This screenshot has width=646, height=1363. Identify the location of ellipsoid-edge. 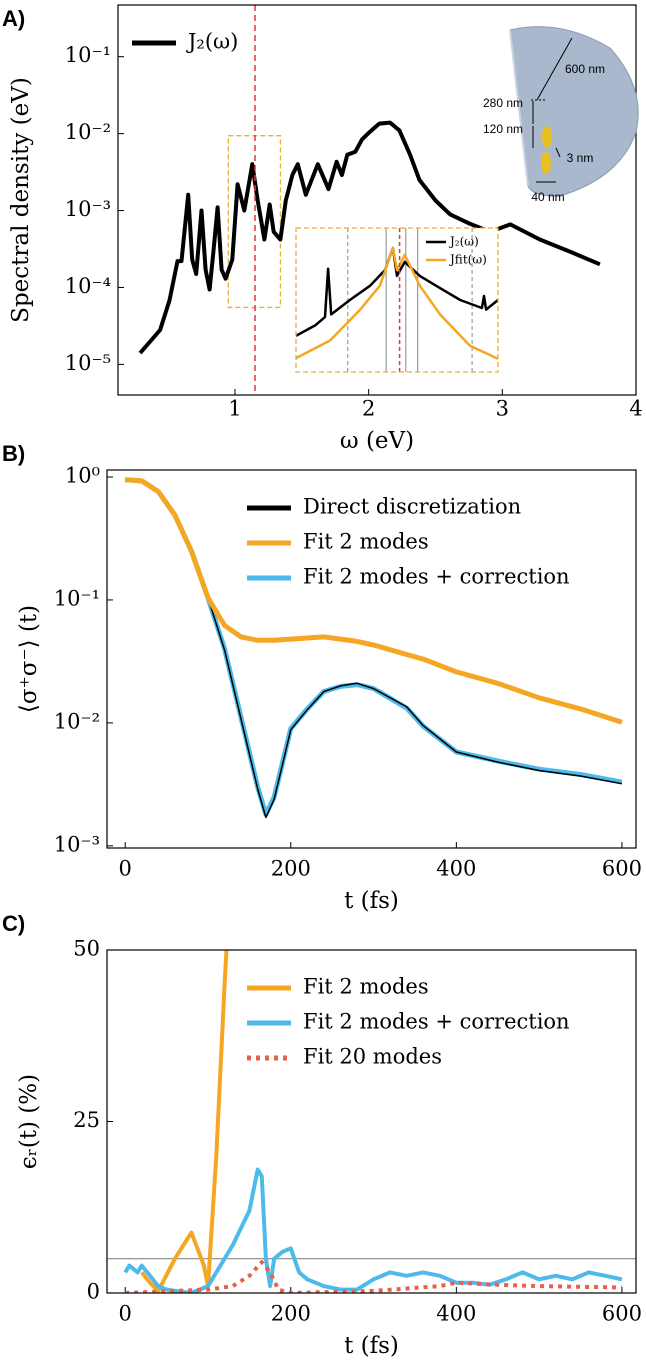
(519, 108).